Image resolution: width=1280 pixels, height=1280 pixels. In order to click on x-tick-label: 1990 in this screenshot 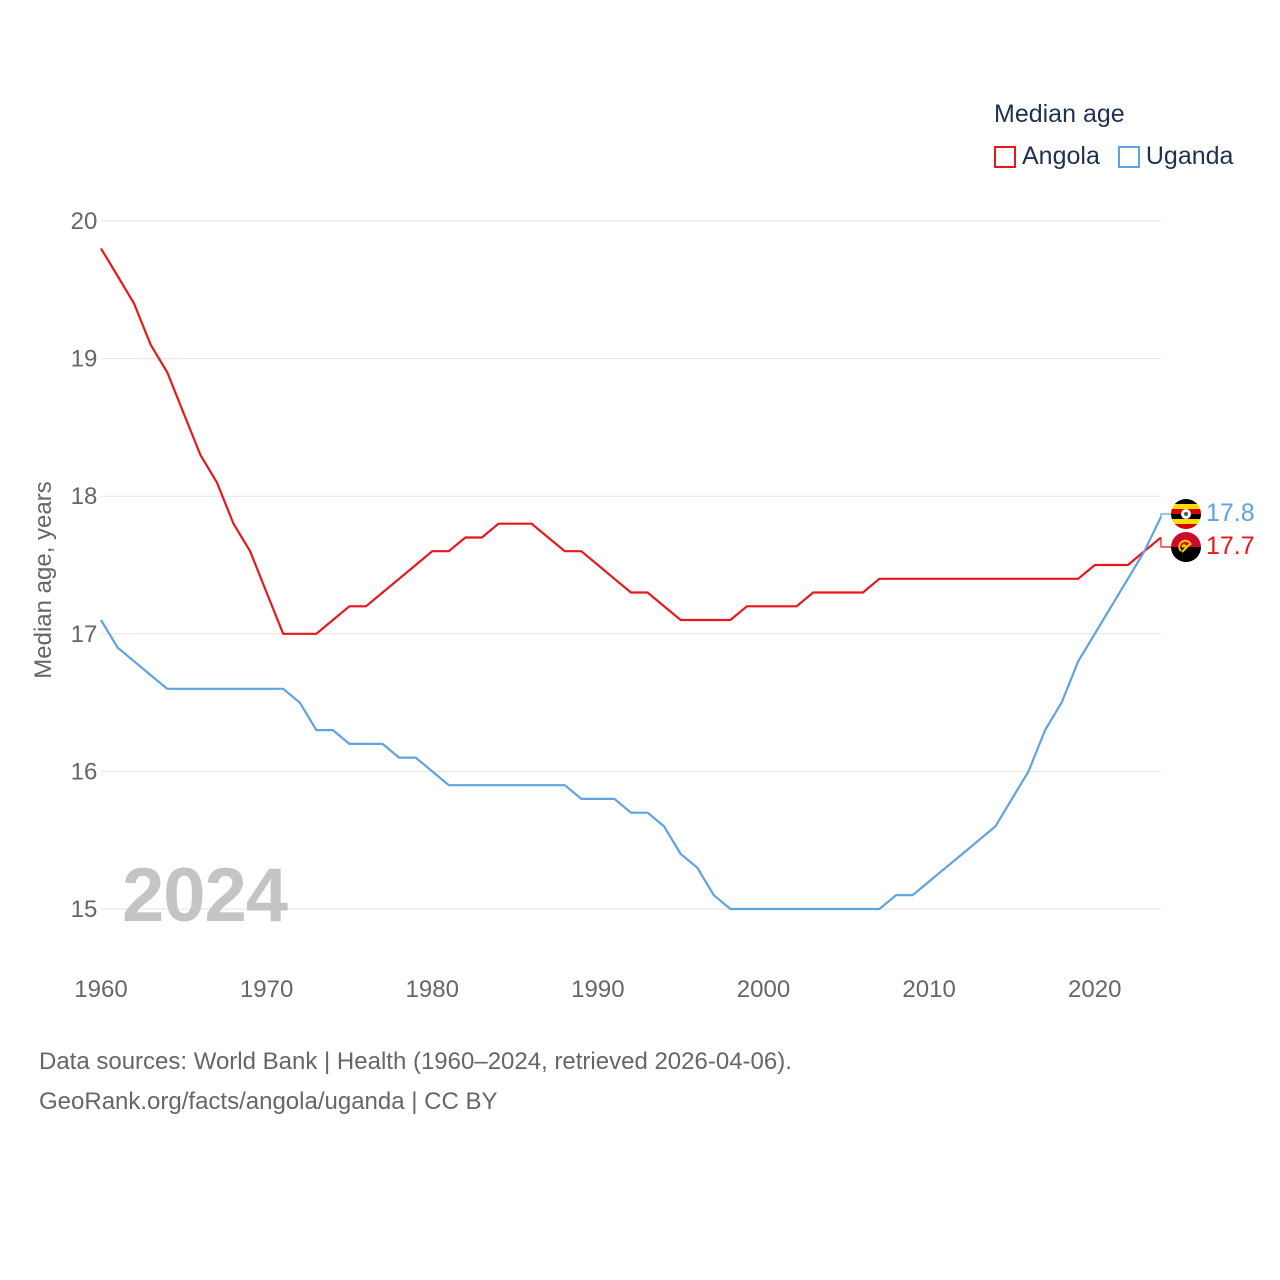, I will do `click(597, 989)`.